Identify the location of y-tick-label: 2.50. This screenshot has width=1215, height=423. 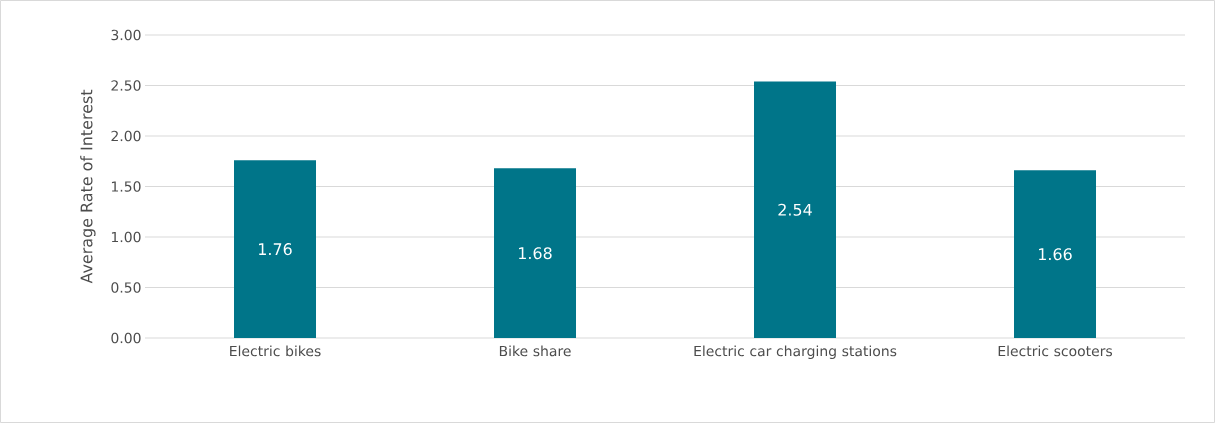
(126, 85).